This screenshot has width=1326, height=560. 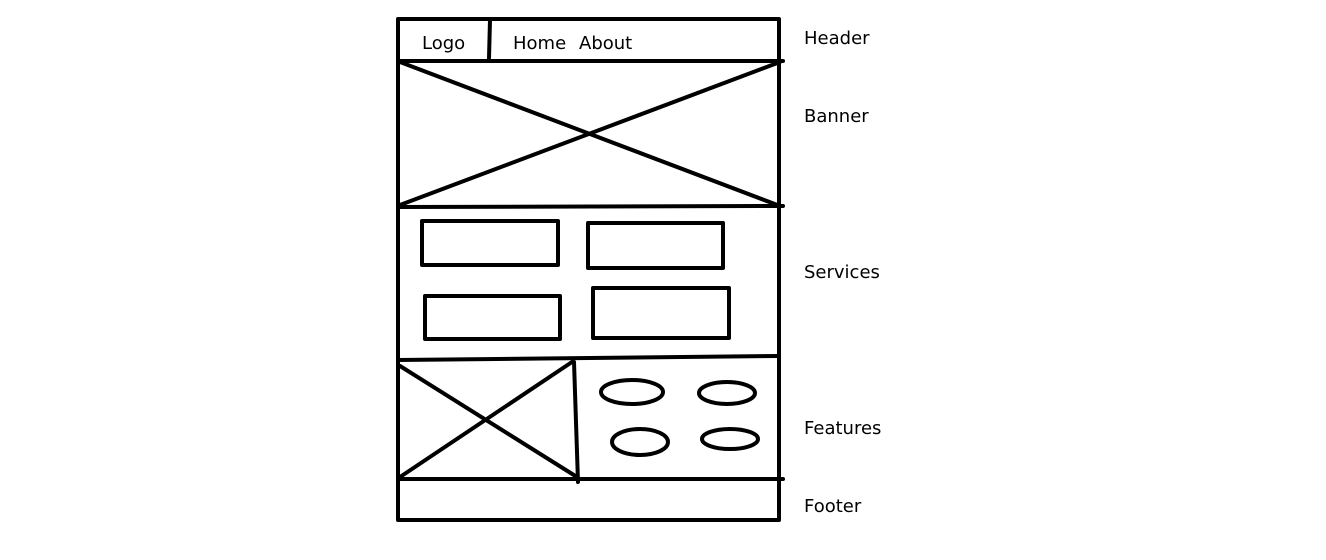 What do you see at coordinates (539, 43) in the screenshot?
I see `nav-home: Home` at bounding box center [539, 43].